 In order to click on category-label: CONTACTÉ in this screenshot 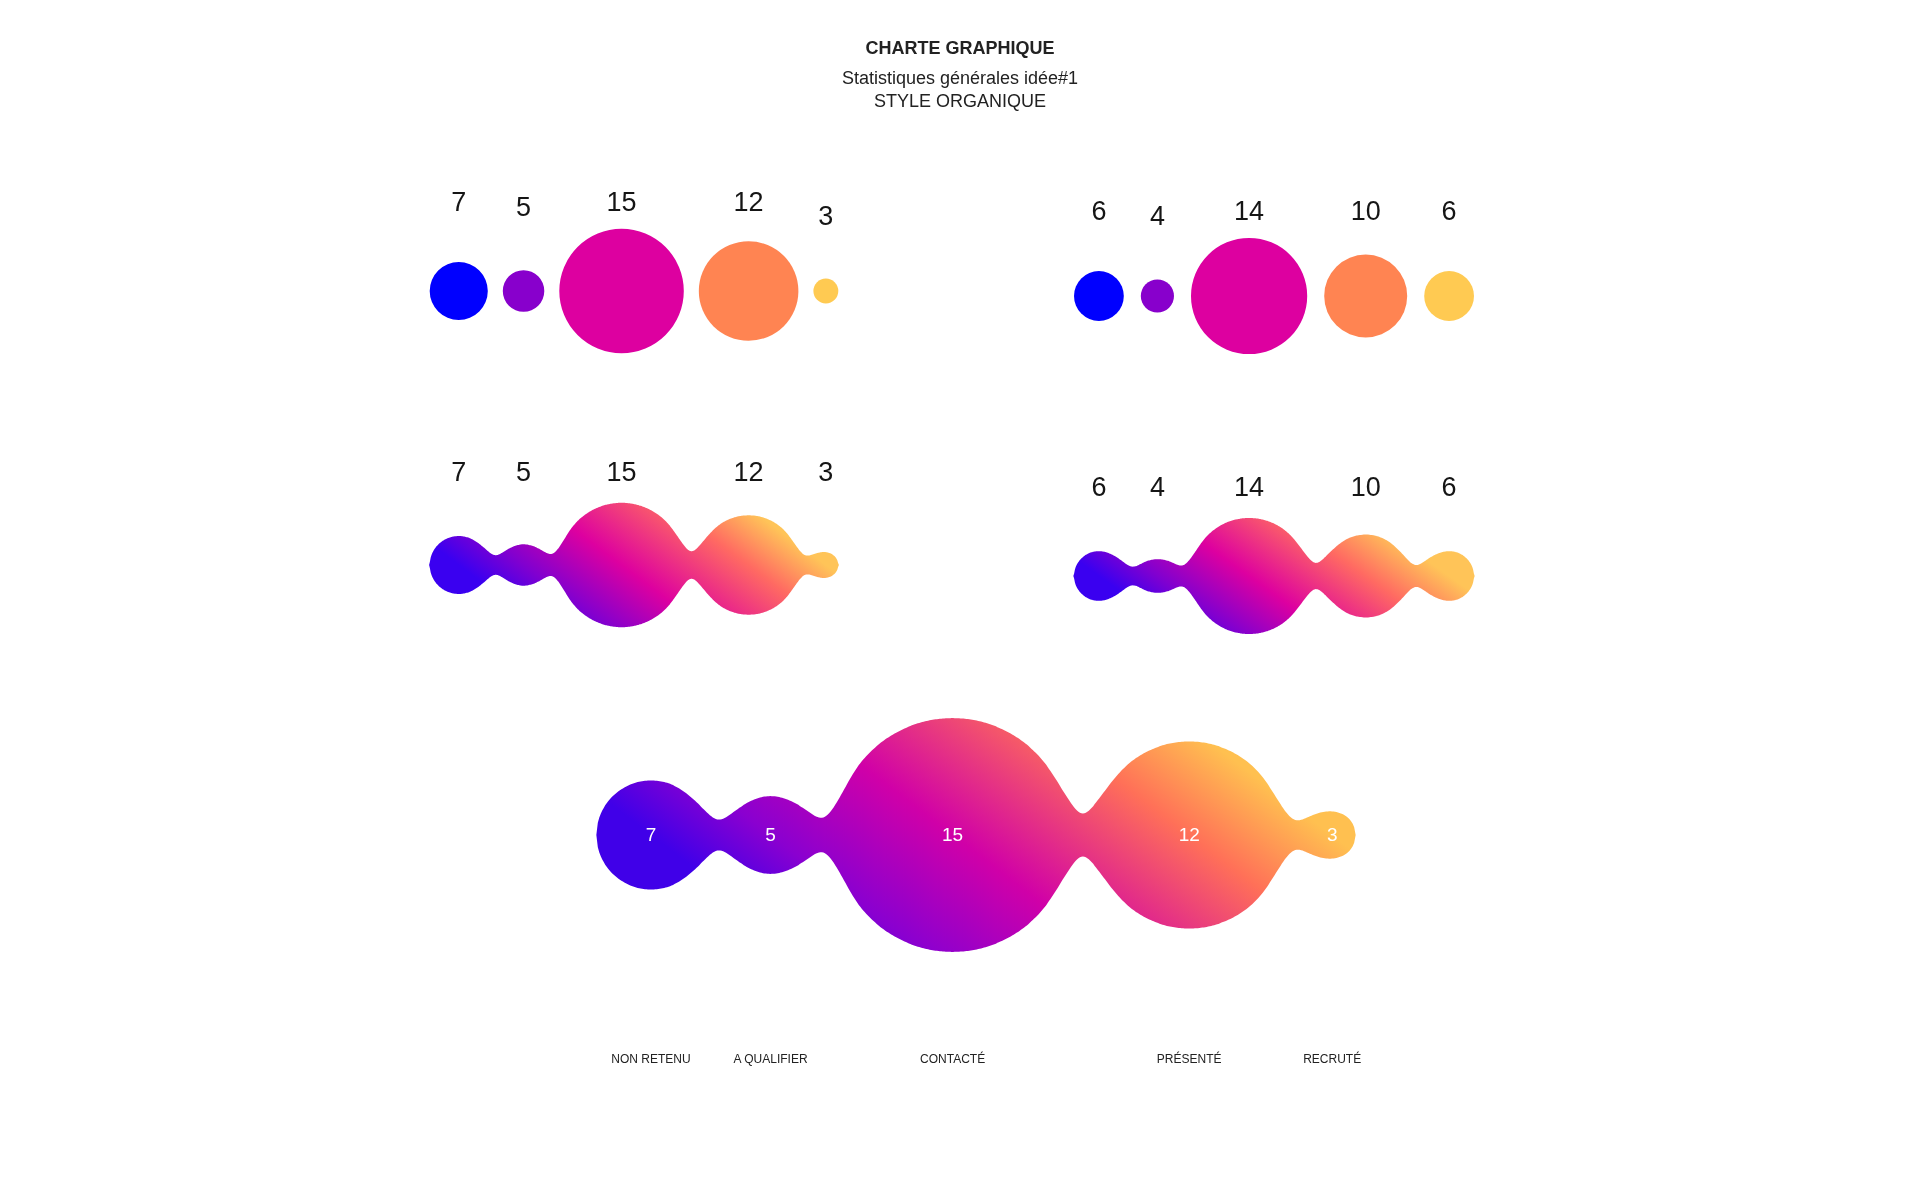, I will do `click(953, 1058)`.